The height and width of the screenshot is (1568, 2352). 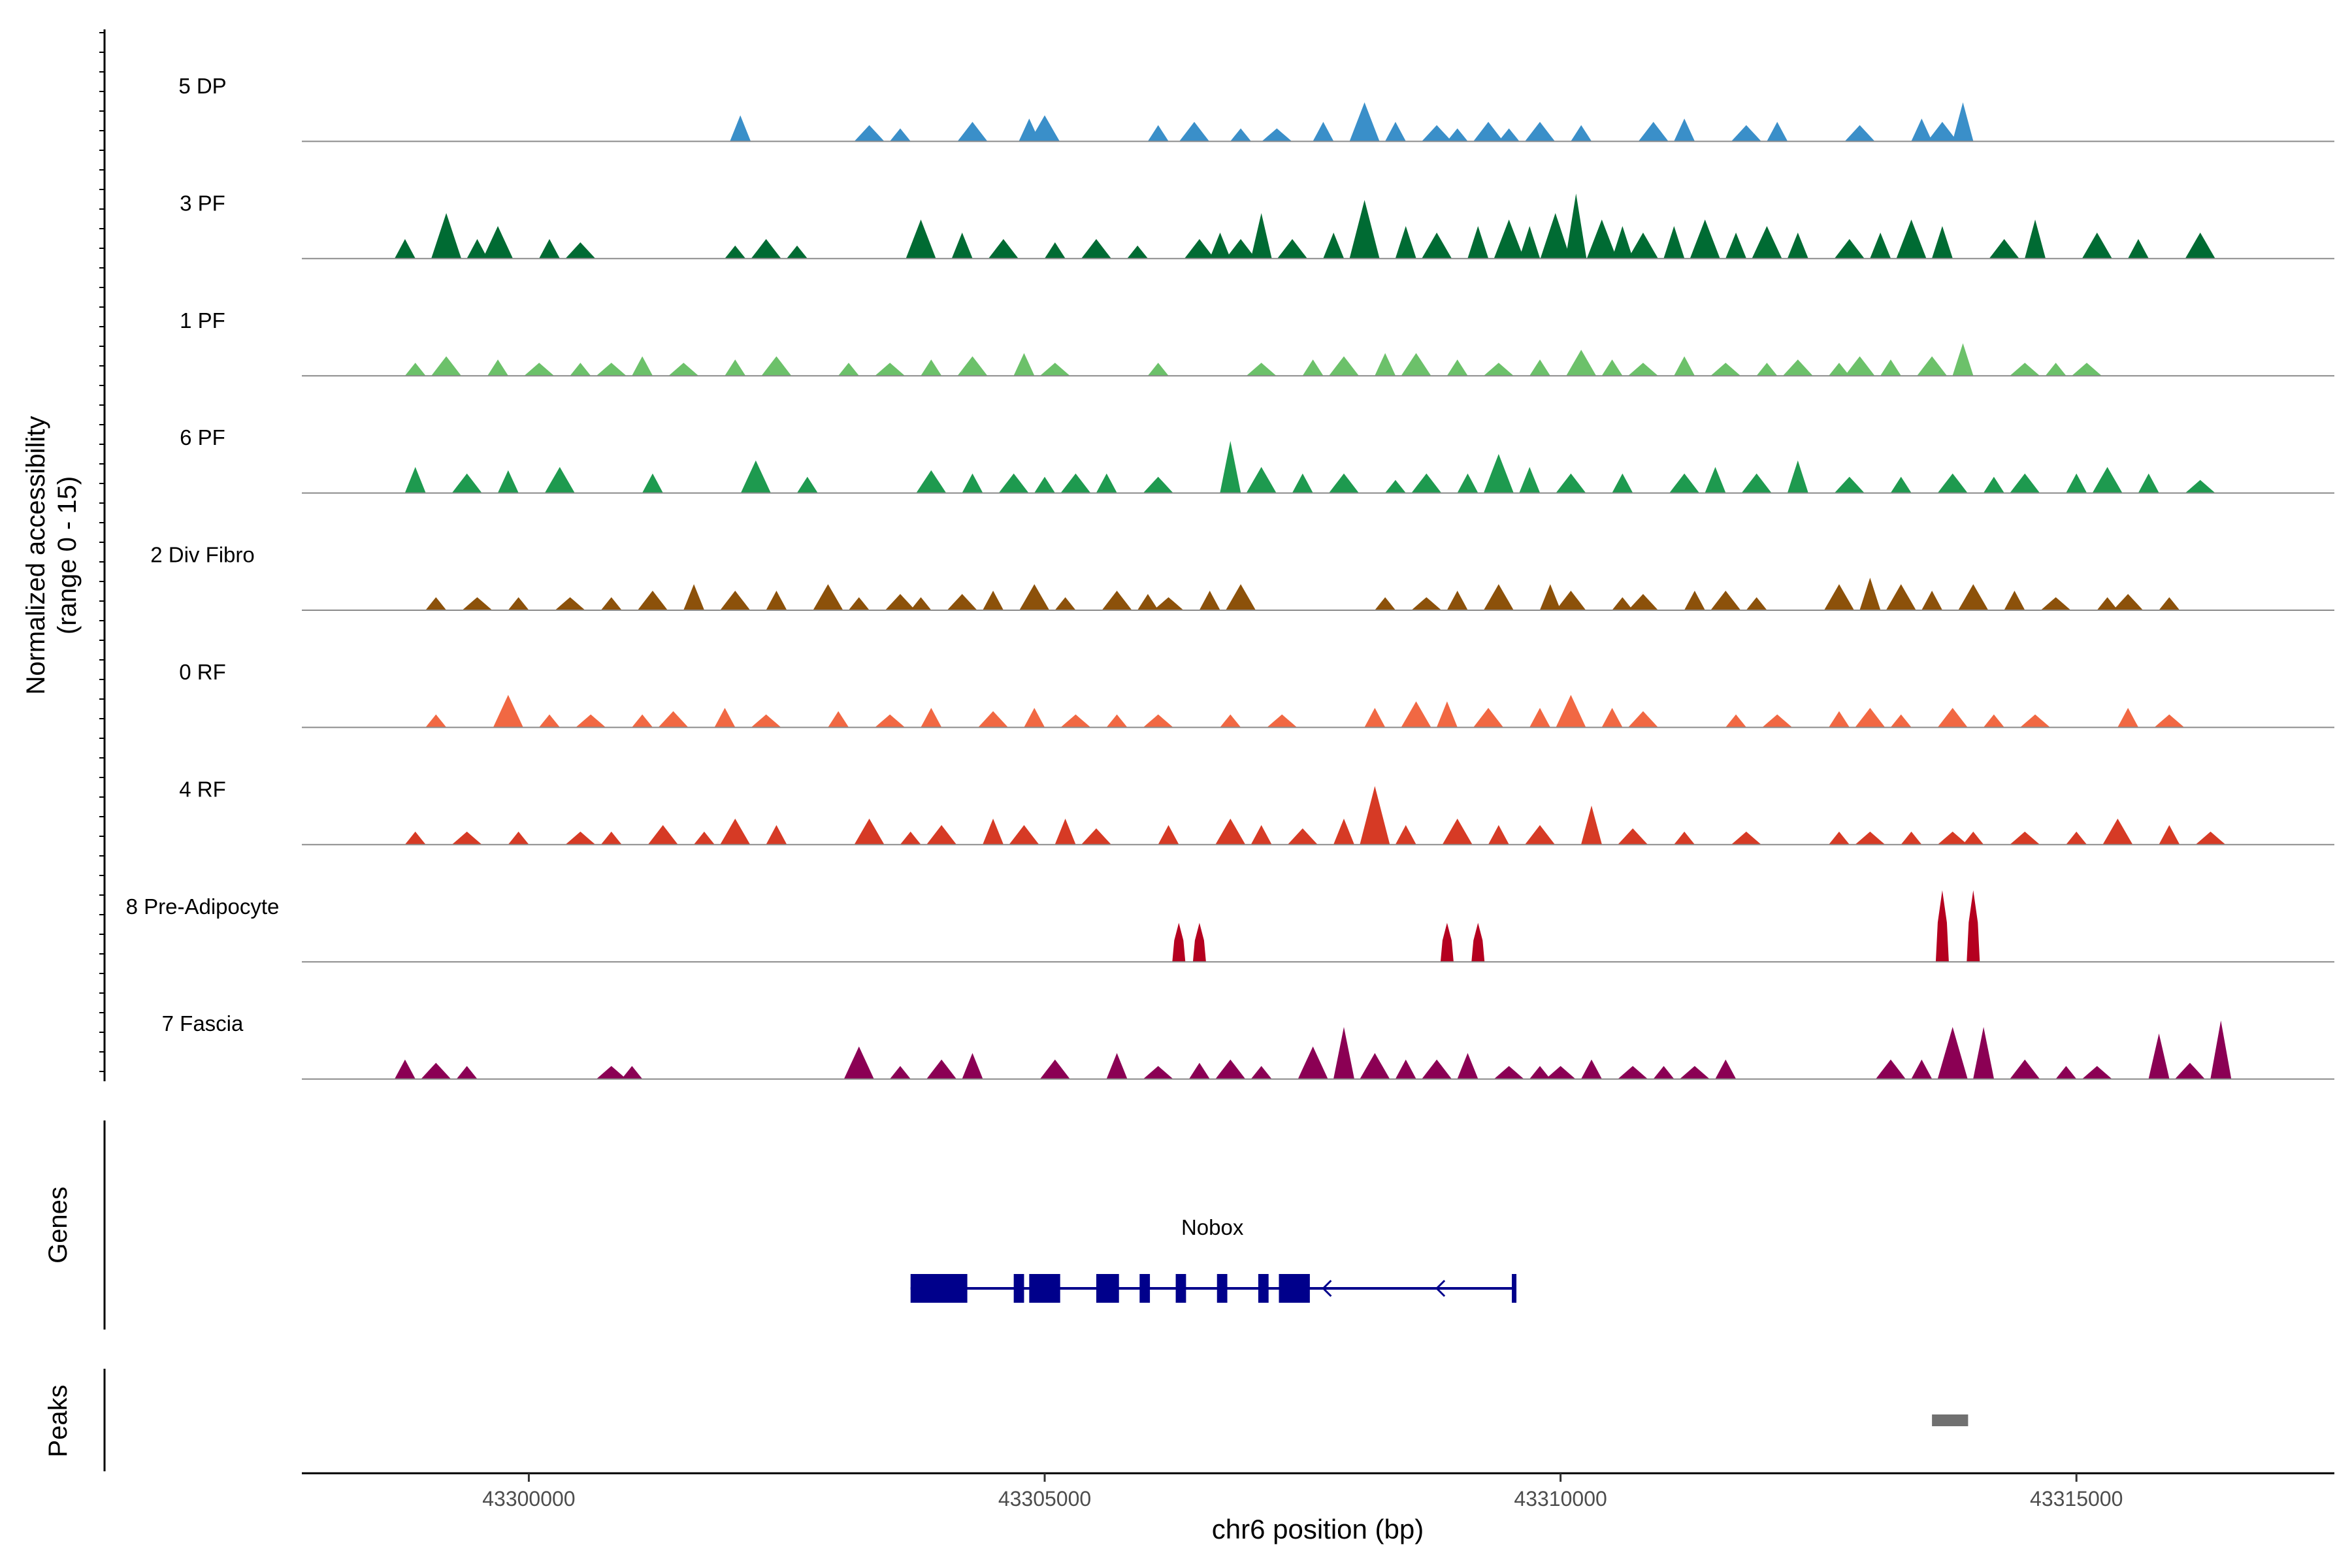 What do you see at coordinates (202, 203) in the screenshot?
I see `track-label: 3 PF` at bounding box center [202, 203].